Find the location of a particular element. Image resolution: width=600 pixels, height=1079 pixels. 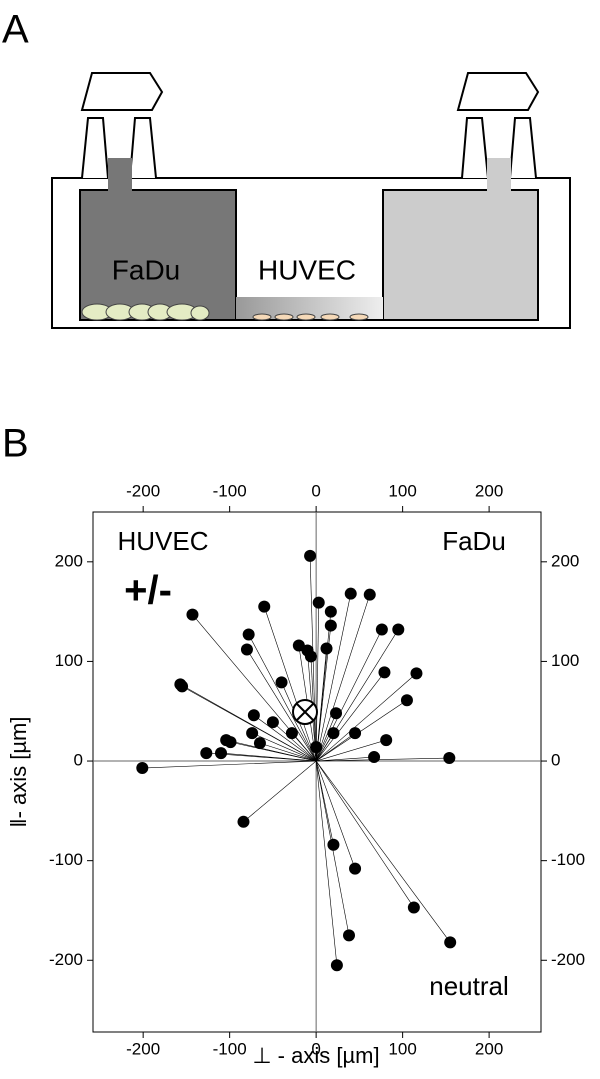

y-axis-label: ‖- axis [µm] is located at coordinates (18, 772).